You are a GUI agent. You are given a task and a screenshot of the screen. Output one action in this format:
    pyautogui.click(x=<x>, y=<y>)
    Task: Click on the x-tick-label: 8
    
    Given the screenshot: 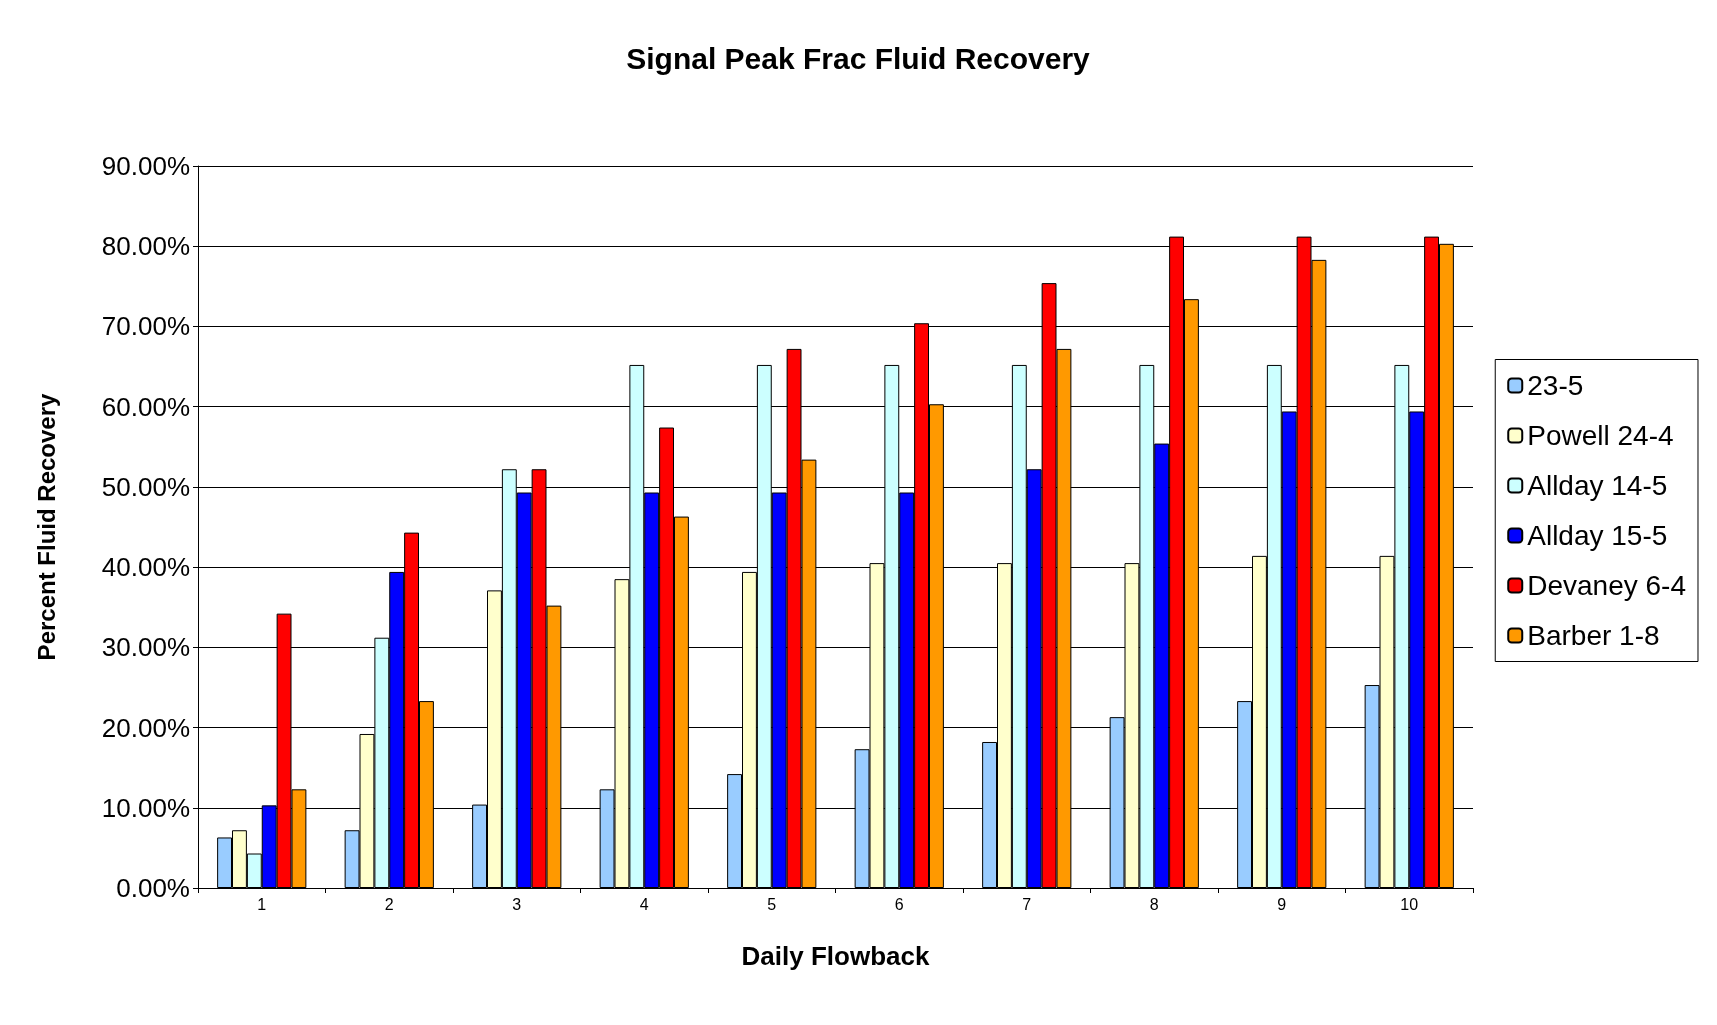 What is the action you would take?
    pyautogui.click(x=1154, y=904)
    